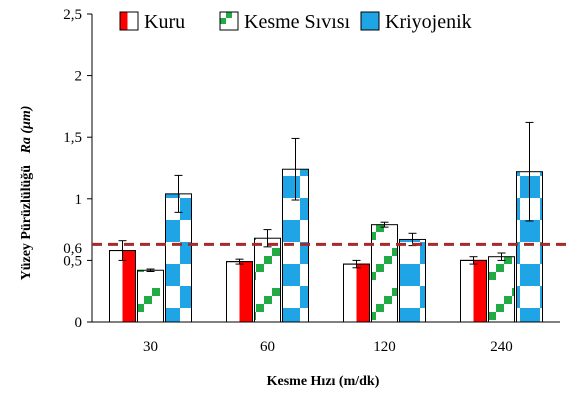  Describe the element at coordinates (150, 347) in the screenshot. I see `x-category-label: 30` at that location.